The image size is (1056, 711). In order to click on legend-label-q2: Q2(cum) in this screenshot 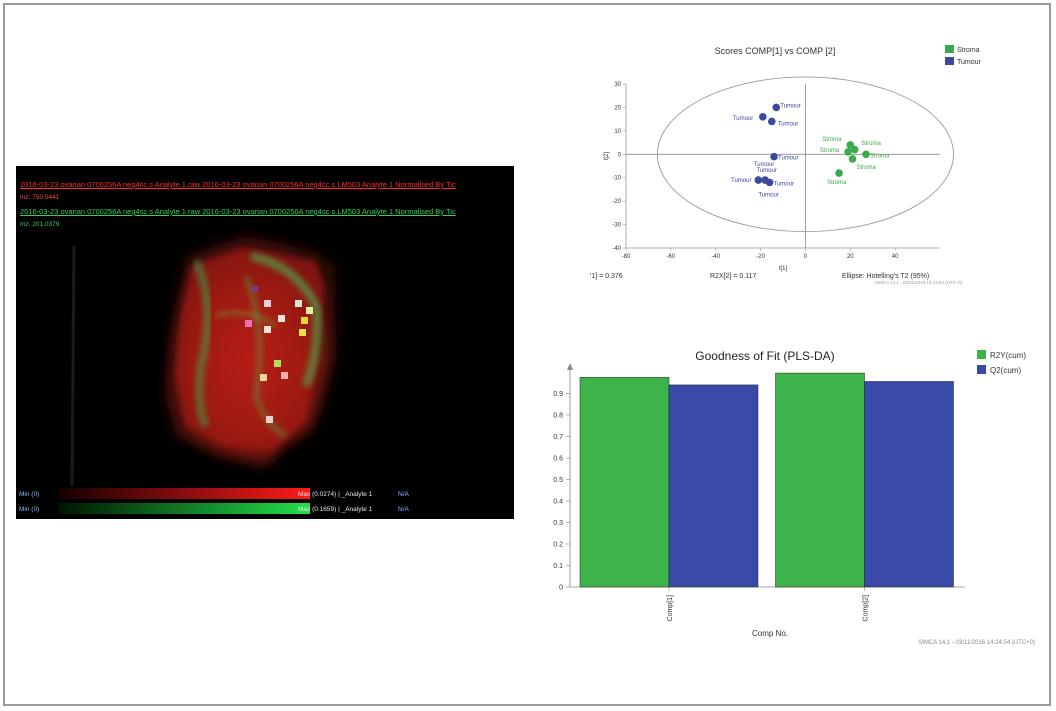, I will do `click(1005, 370)`.